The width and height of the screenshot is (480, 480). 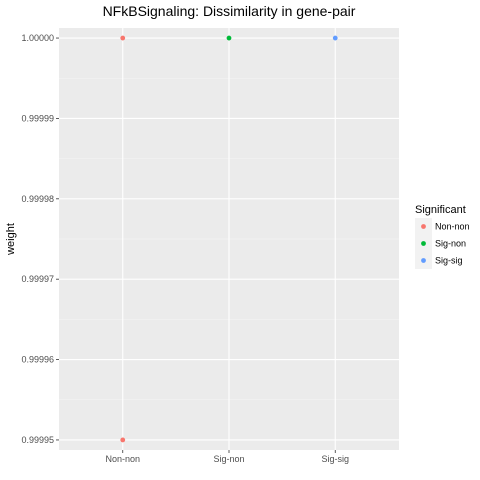 I want to click on x-tick-label: Non-non, so click(x=122, y=459).